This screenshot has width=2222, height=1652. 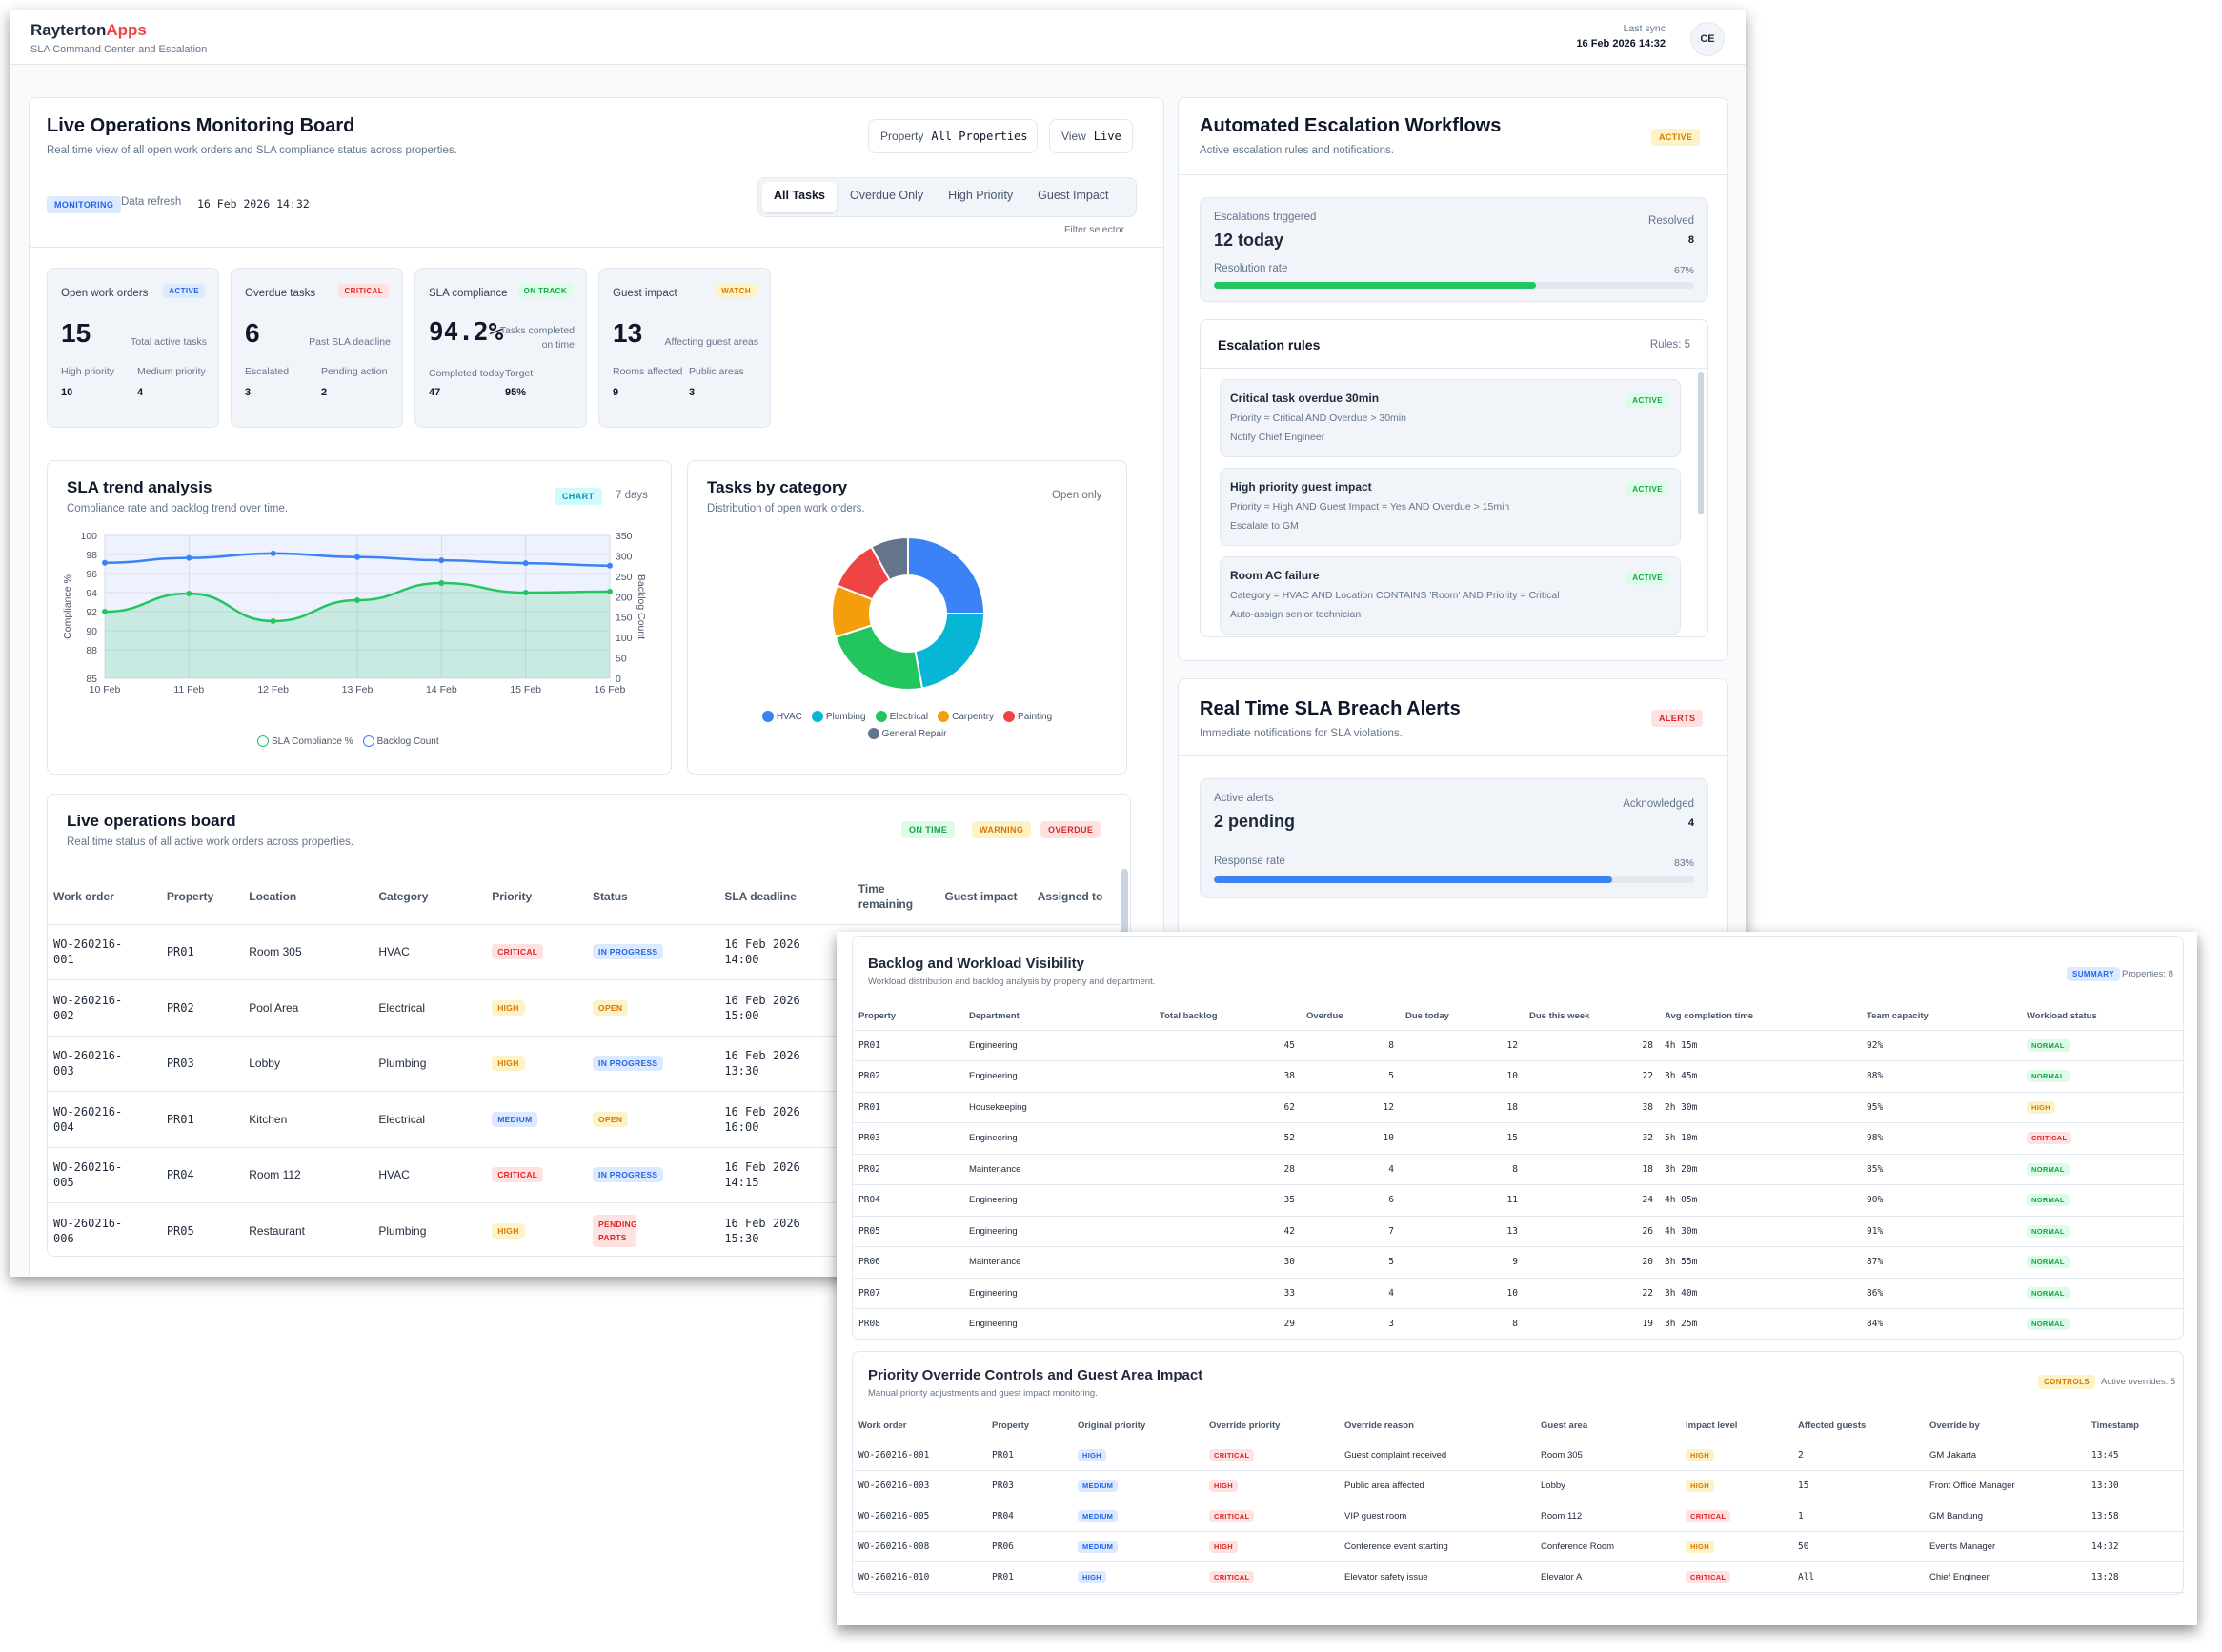 I want to click on donut-slice-general-repair, so click(x=889, y=558).